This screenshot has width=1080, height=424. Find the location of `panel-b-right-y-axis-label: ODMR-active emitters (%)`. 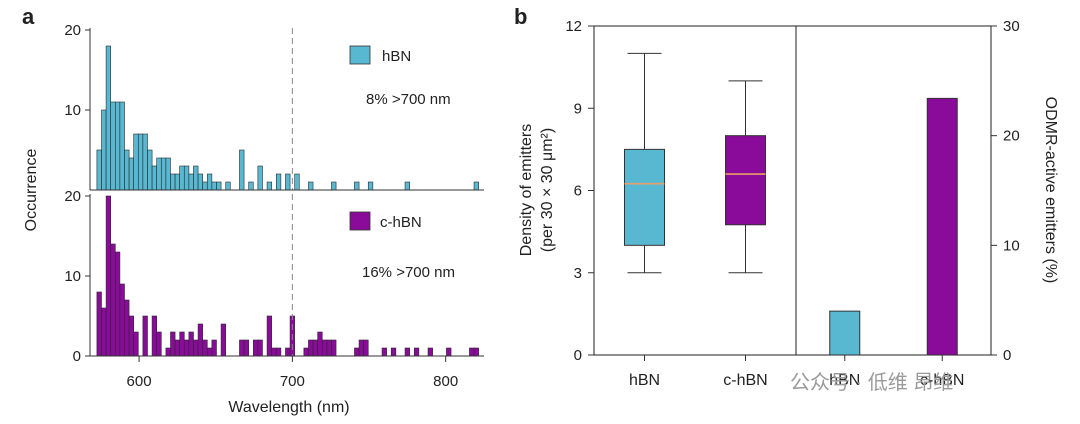

panel-b-right-y-axis-label: ODMR-active emitters (%) is located at coordinates (1050, 190).